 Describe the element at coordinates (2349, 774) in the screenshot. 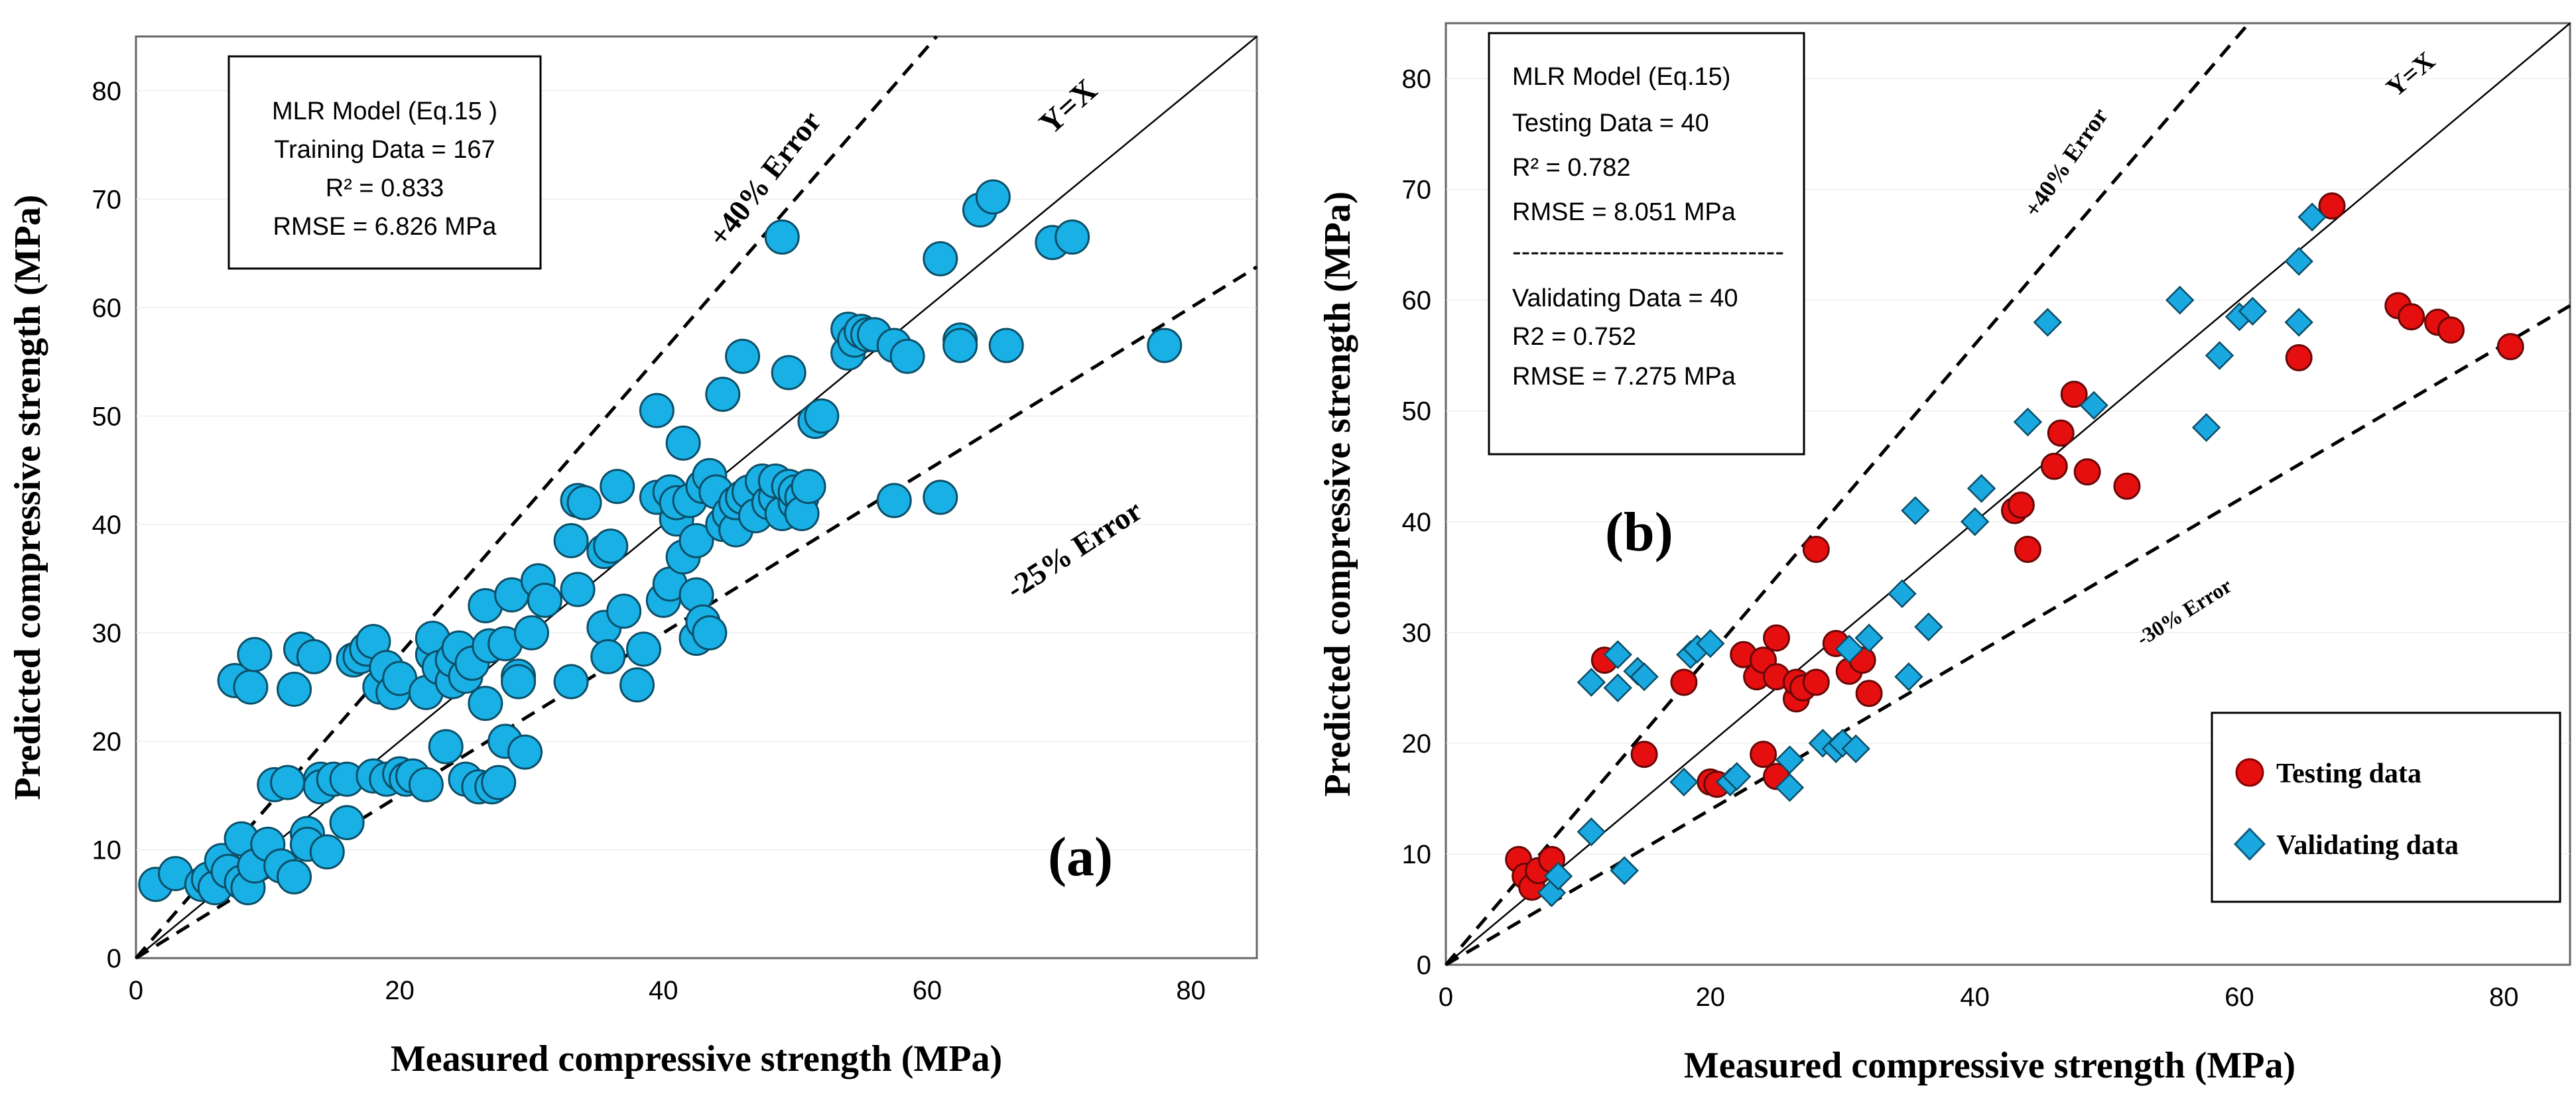

I see `legend-label-testing: Testing data` at that location.